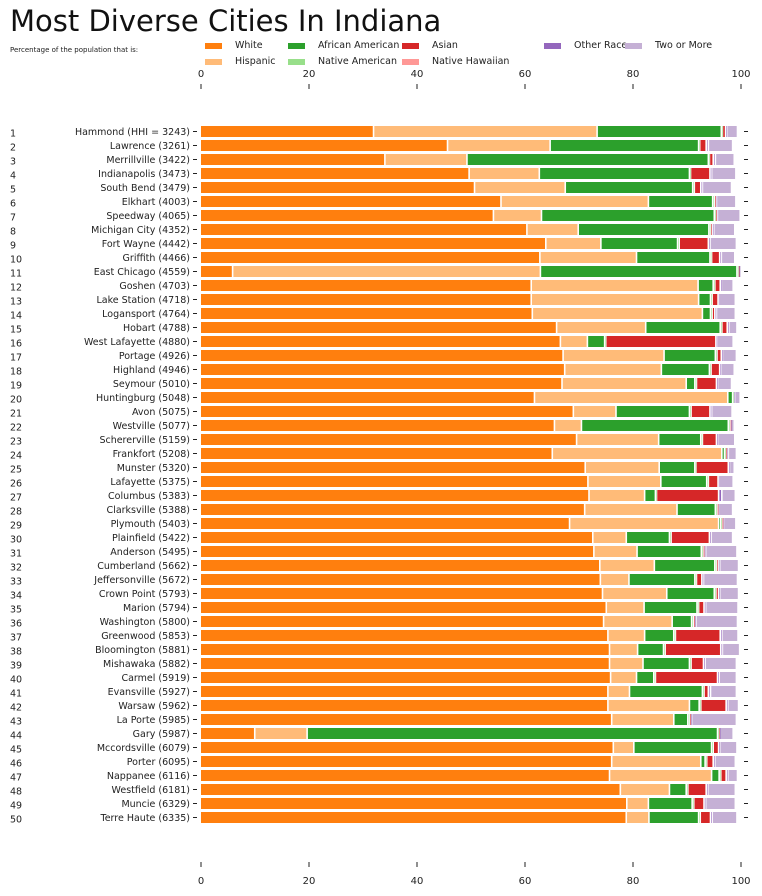 The width and height of the screenshot is (762, 896). What do you see at coordinates (16, 554) in the screenshot?
I see `row-rank: 31` at bounding box center [16, 554].